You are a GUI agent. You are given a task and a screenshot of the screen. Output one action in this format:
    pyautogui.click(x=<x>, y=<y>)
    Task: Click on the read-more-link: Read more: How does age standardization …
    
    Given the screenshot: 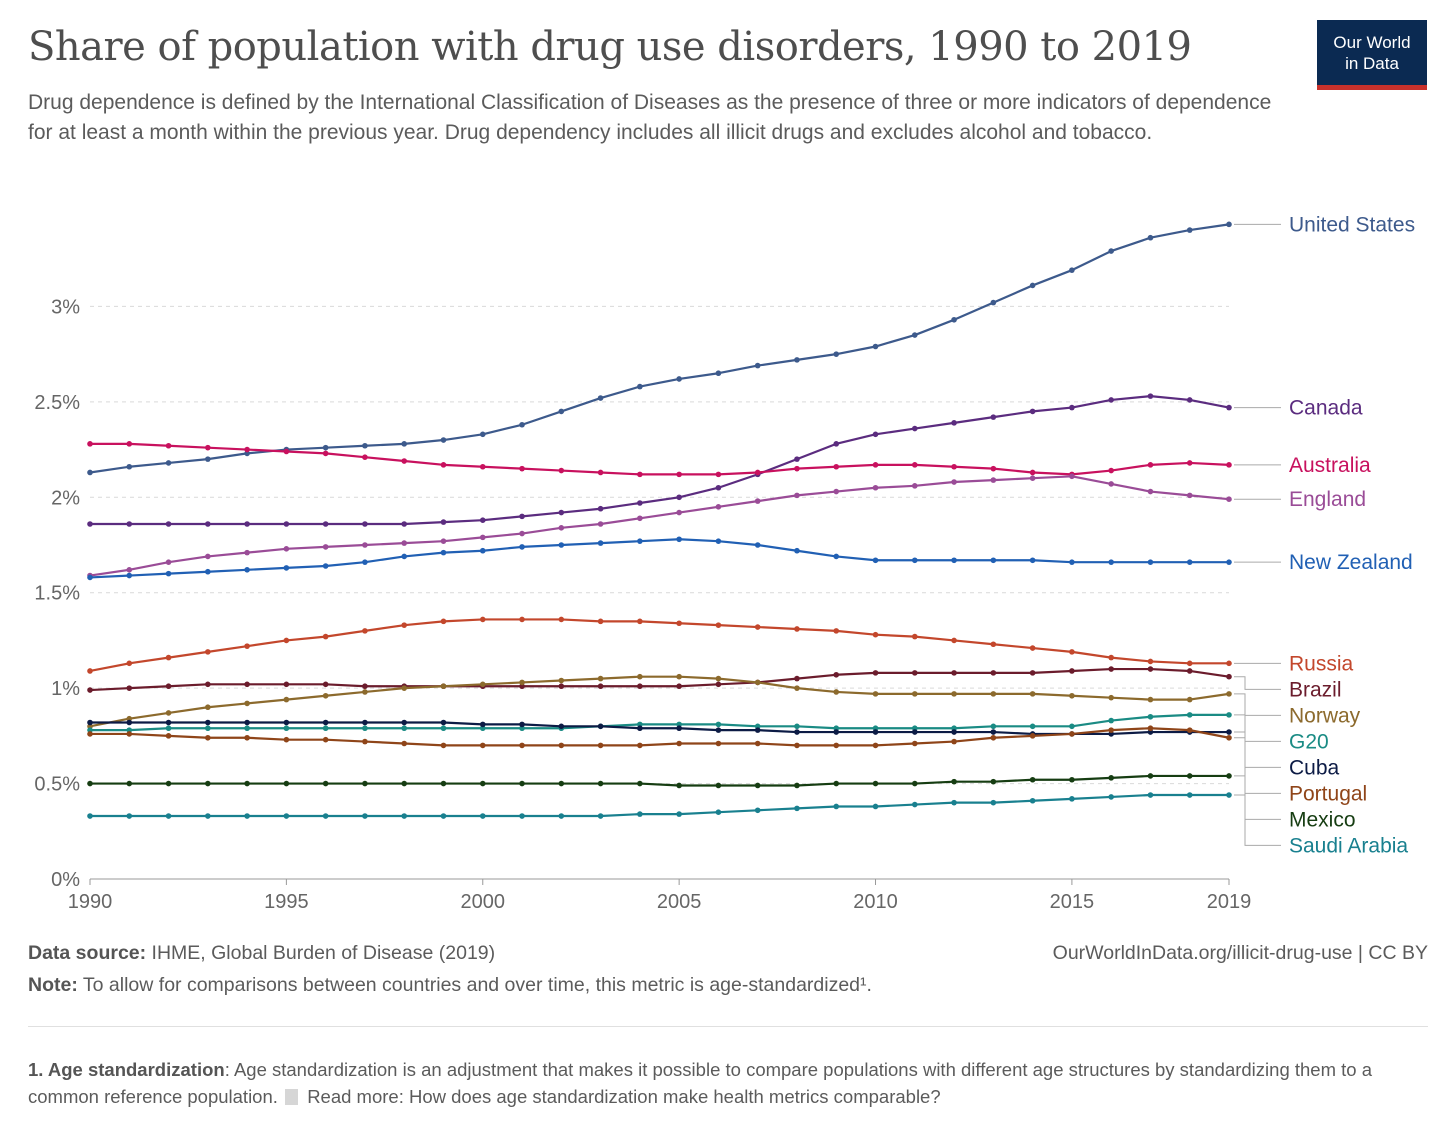 What is the action you would take?
    pyautogui.click(x=624, y=1096)
    